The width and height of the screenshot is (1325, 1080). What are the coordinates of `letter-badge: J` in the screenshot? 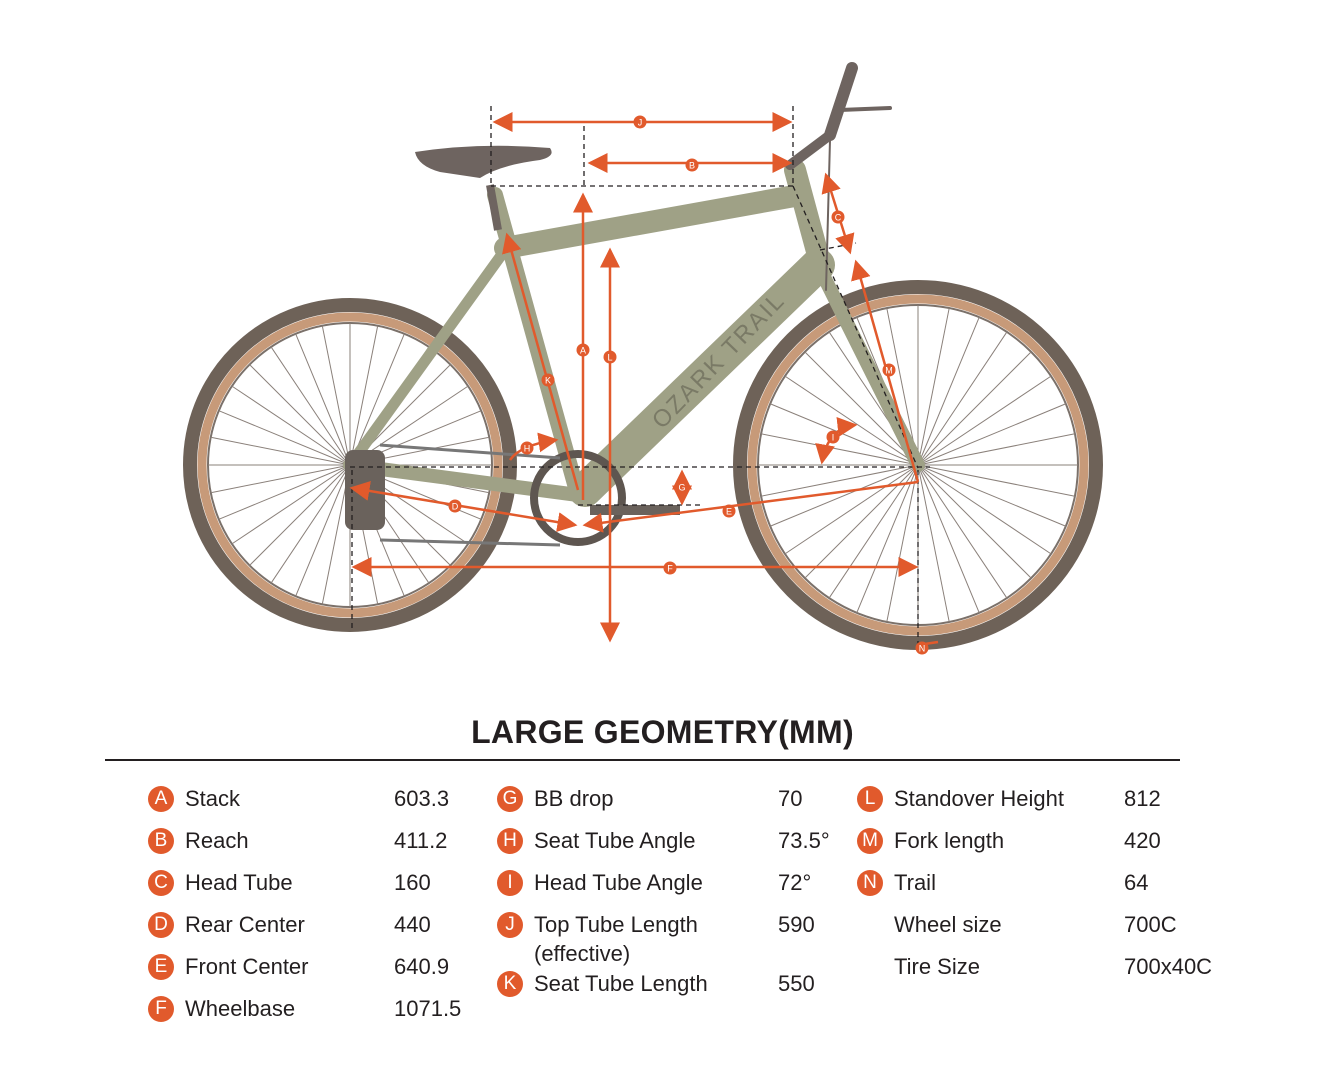 It's located at (510, 925).